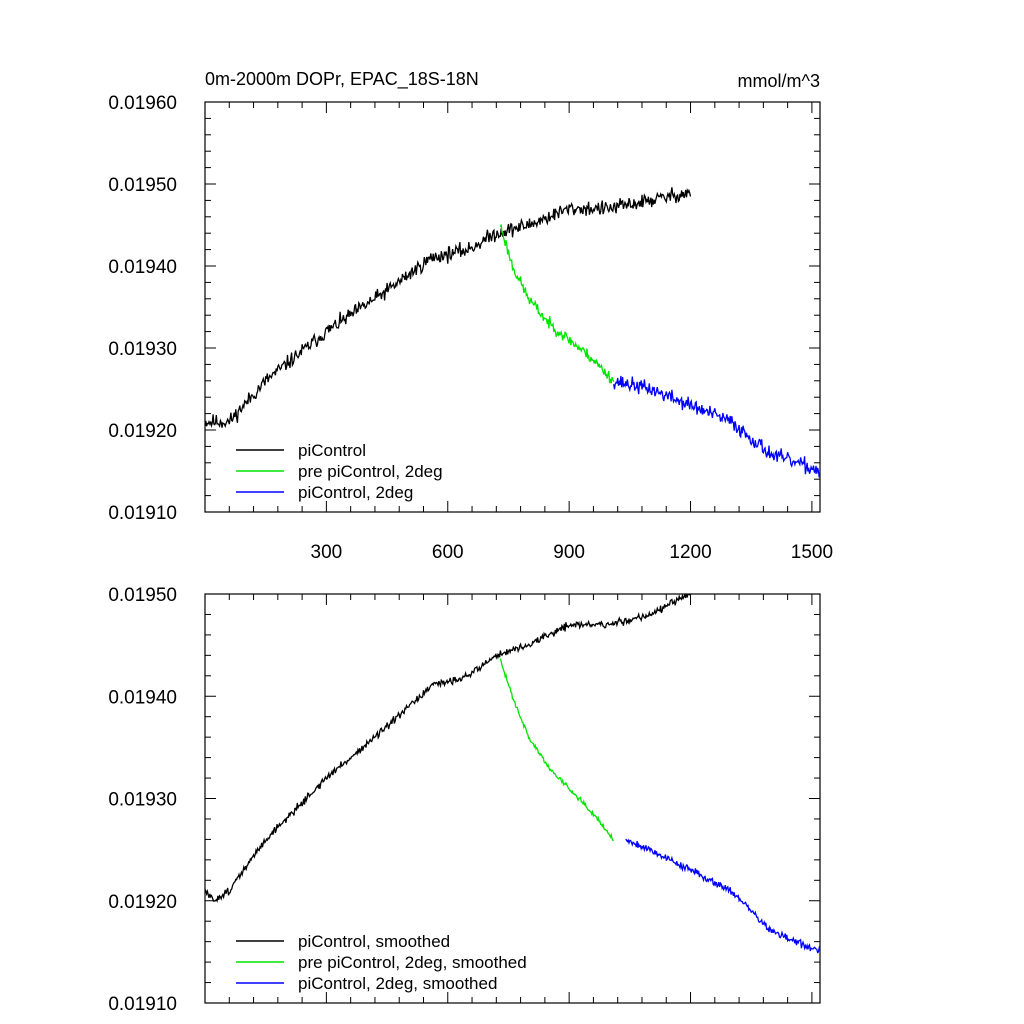  What do you see at coordinates (355, 492) in the screenshot?
I see `legend-label-3: piControl, 2deg` at bounding box center [355, 492].